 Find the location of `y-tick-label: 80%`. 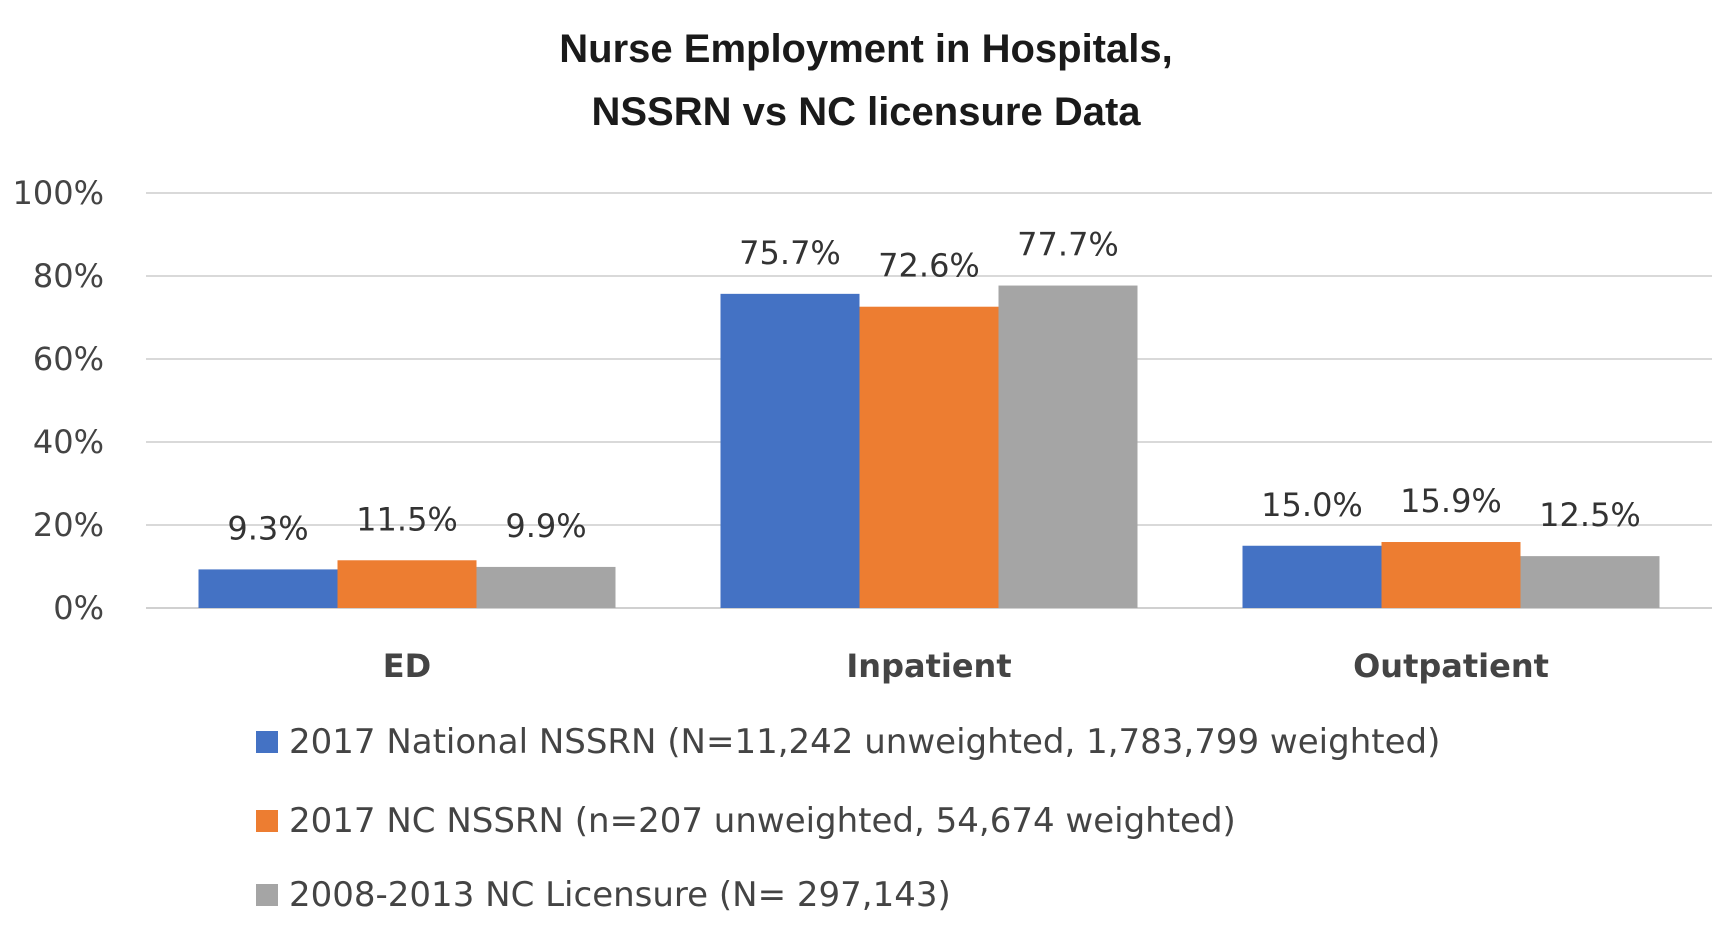

y-tick-label: 80% is located at coordinates (68, 276).